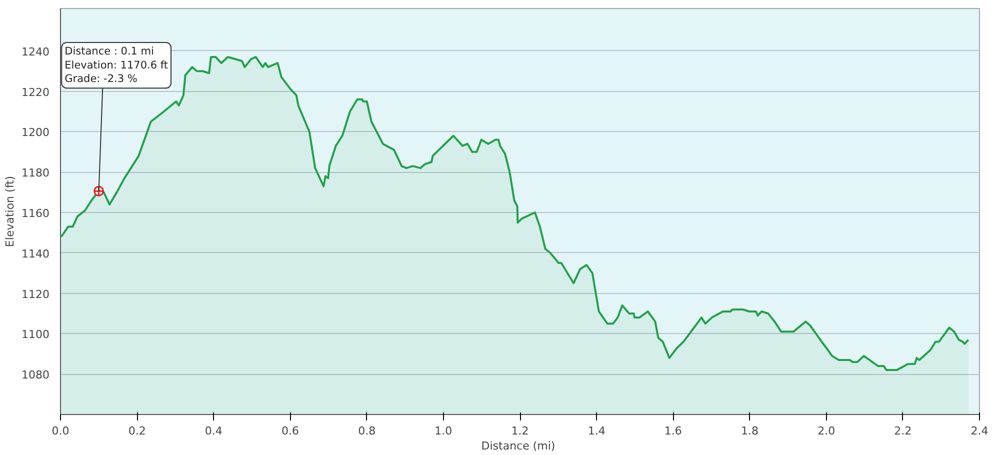 This screenshot has height=455, width=993. I want to click on x-tick-label: 0.6, so click(291, 431).